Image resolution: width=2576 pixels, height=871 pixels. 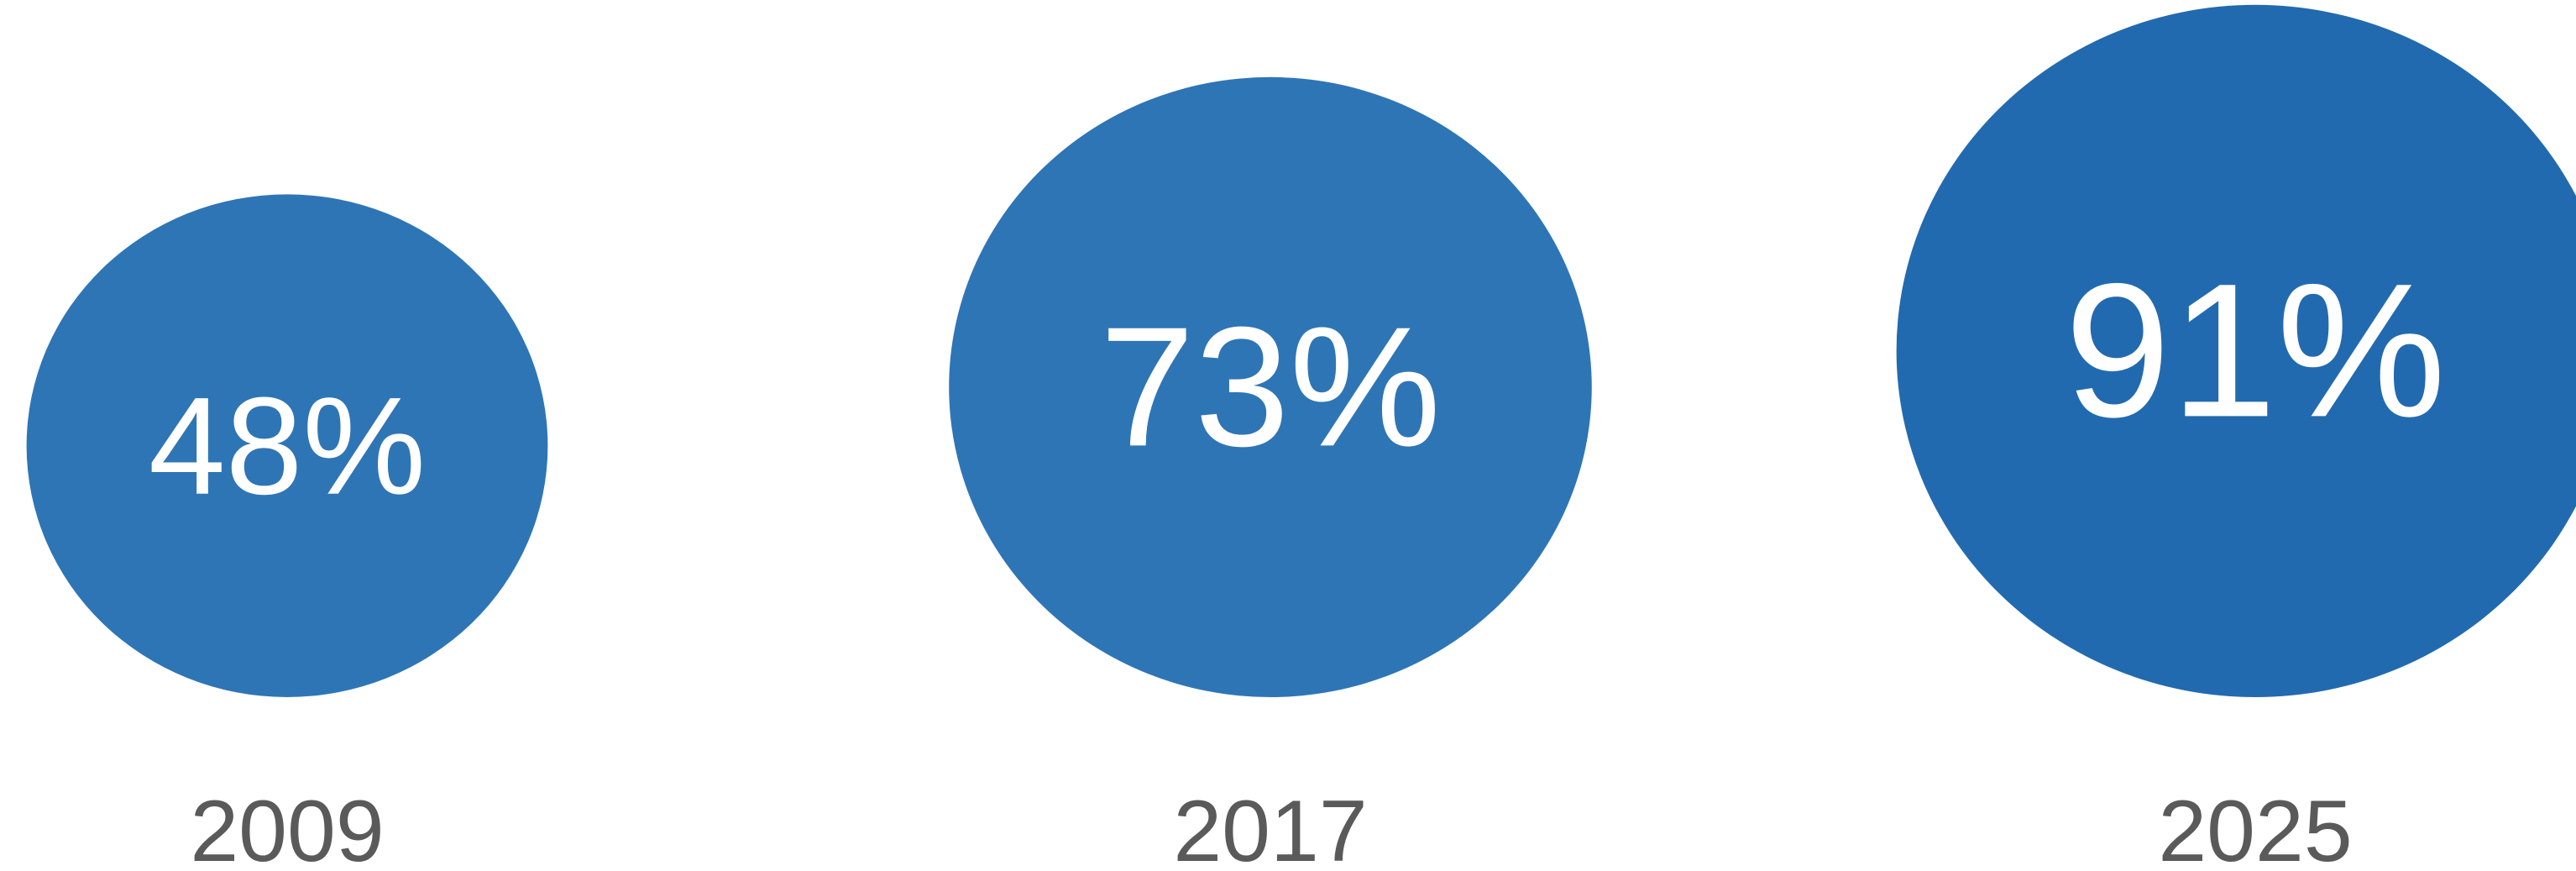 I want to click on bubble-value-label: 48%, so click(x=287, y=446).